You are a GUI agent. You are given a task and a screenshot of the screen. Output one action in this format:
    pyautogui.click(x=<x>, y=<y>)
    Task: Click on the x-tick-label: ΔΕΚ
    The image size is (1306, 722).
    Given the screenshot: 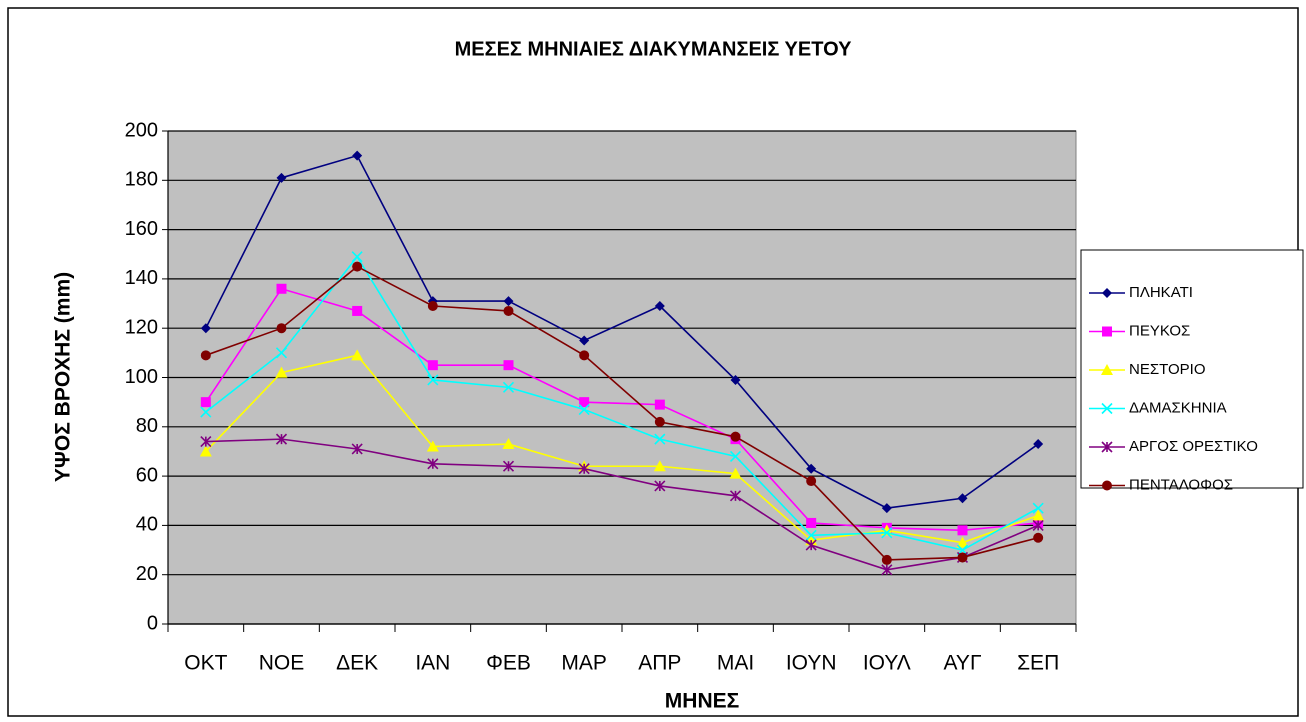 What is the action you would take?
    pyautogui.click(x=357, y=663)
    